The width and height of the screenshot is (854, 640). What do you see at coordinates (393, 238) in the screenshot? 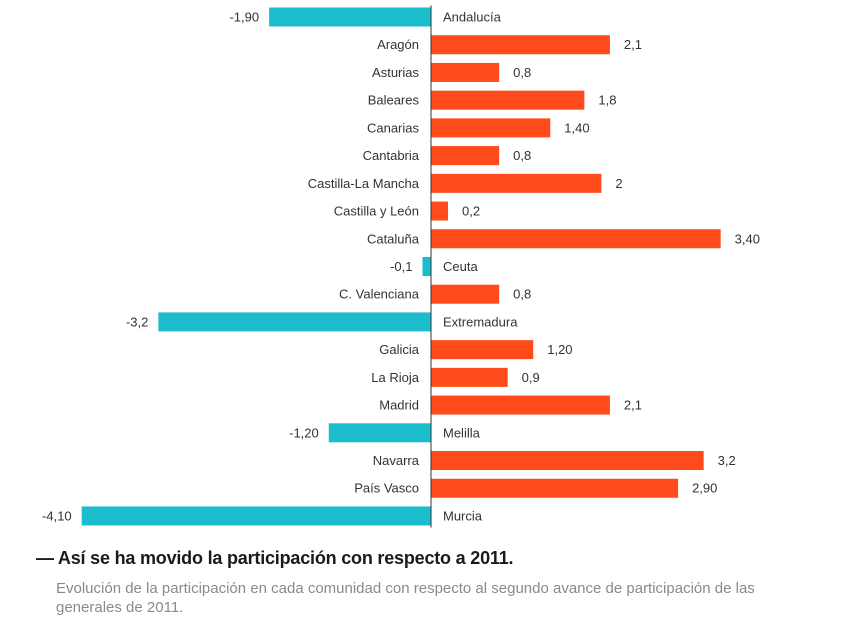
I see `category-label: Cataluña` at bounding box center [393, 238].